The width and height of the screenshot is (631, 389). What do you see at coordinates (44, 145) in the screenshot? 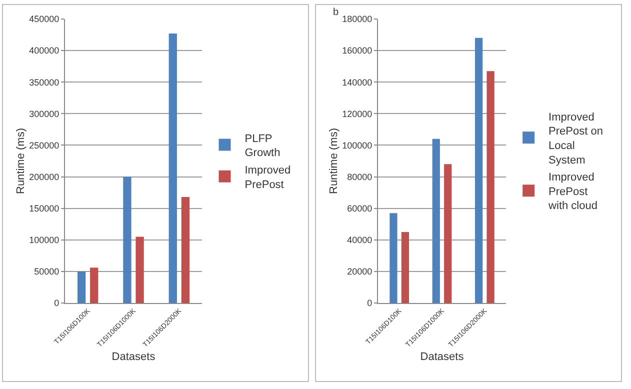
I see `y-tick-label: 250000` at bounding box center [44, 145].